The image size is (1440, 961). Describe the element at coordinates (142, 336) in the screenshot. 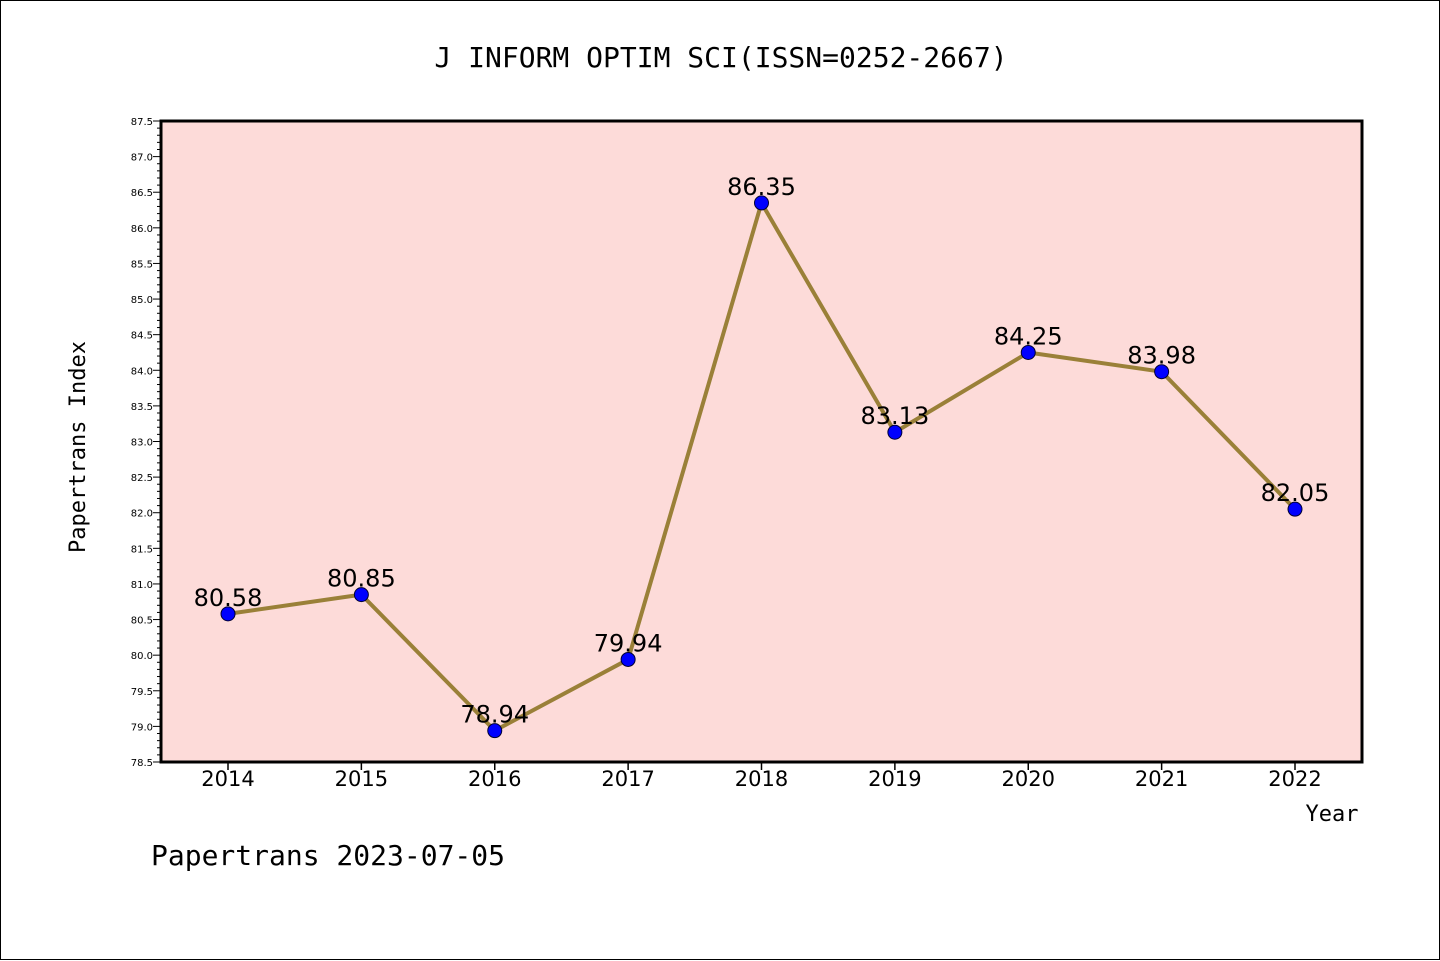

I see `y-tick-label: 84.5` at that location.